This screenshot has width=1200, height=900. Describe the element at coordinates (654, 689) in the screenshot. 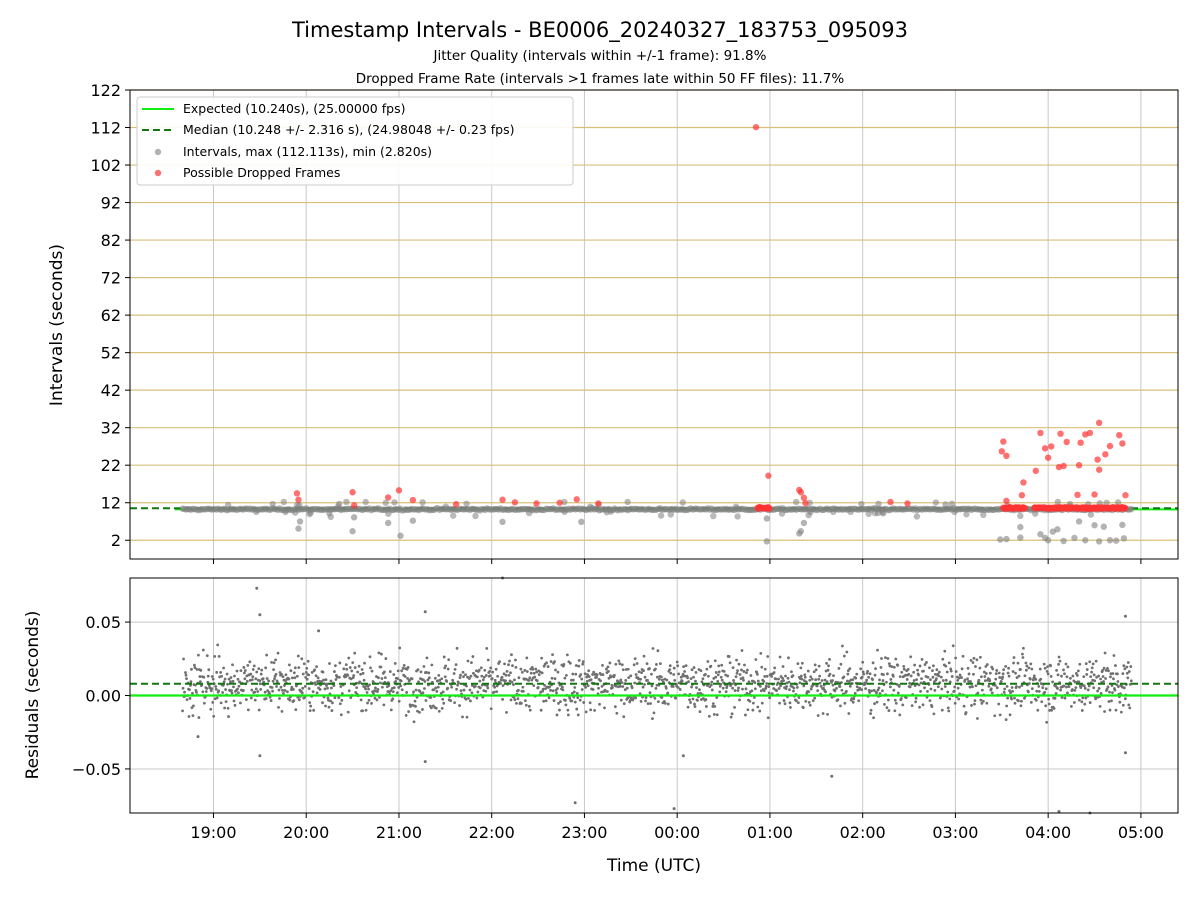

I see `residuals-reference-lines` at that location.